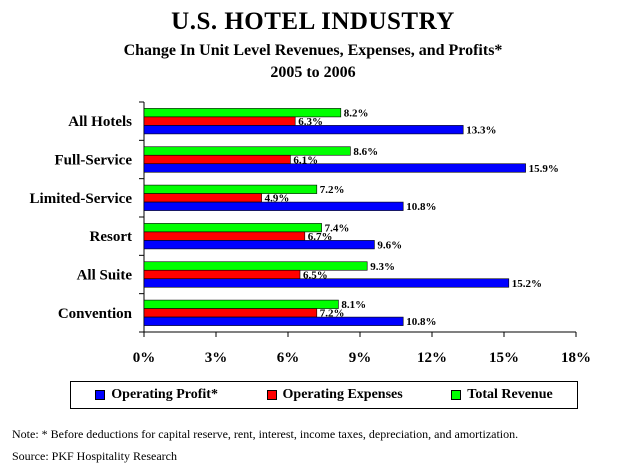 Image resolution: width=626 pixels, height=473 pixels. What do you see at coordinates (310, 122) in the screenshot?
I see `data-label-all-hotels-operating-expenses: 6.3%` at bounding box center [310, 122].